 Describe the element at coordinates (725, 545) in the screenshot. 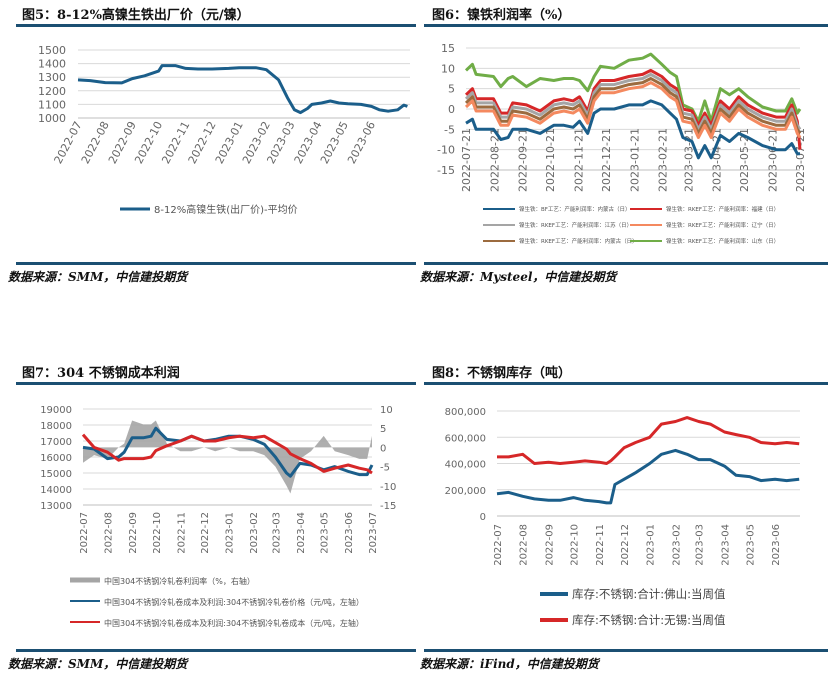

I see `x-tick-label: 2023-04` at that location.